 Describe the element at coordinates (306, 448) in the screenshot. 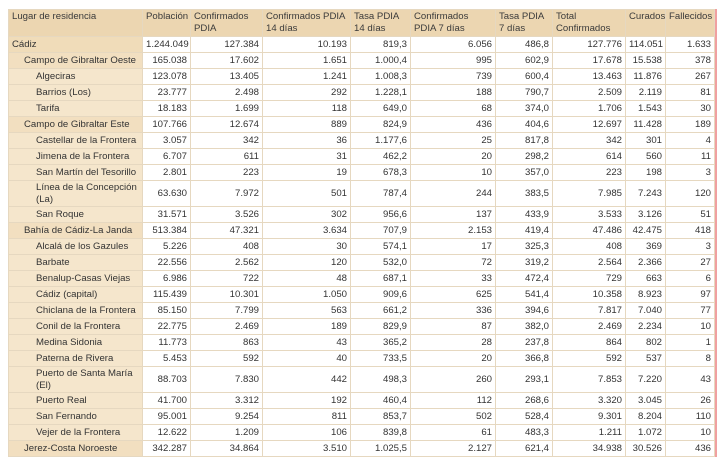

I see `cell-value: 3.510` at that location.